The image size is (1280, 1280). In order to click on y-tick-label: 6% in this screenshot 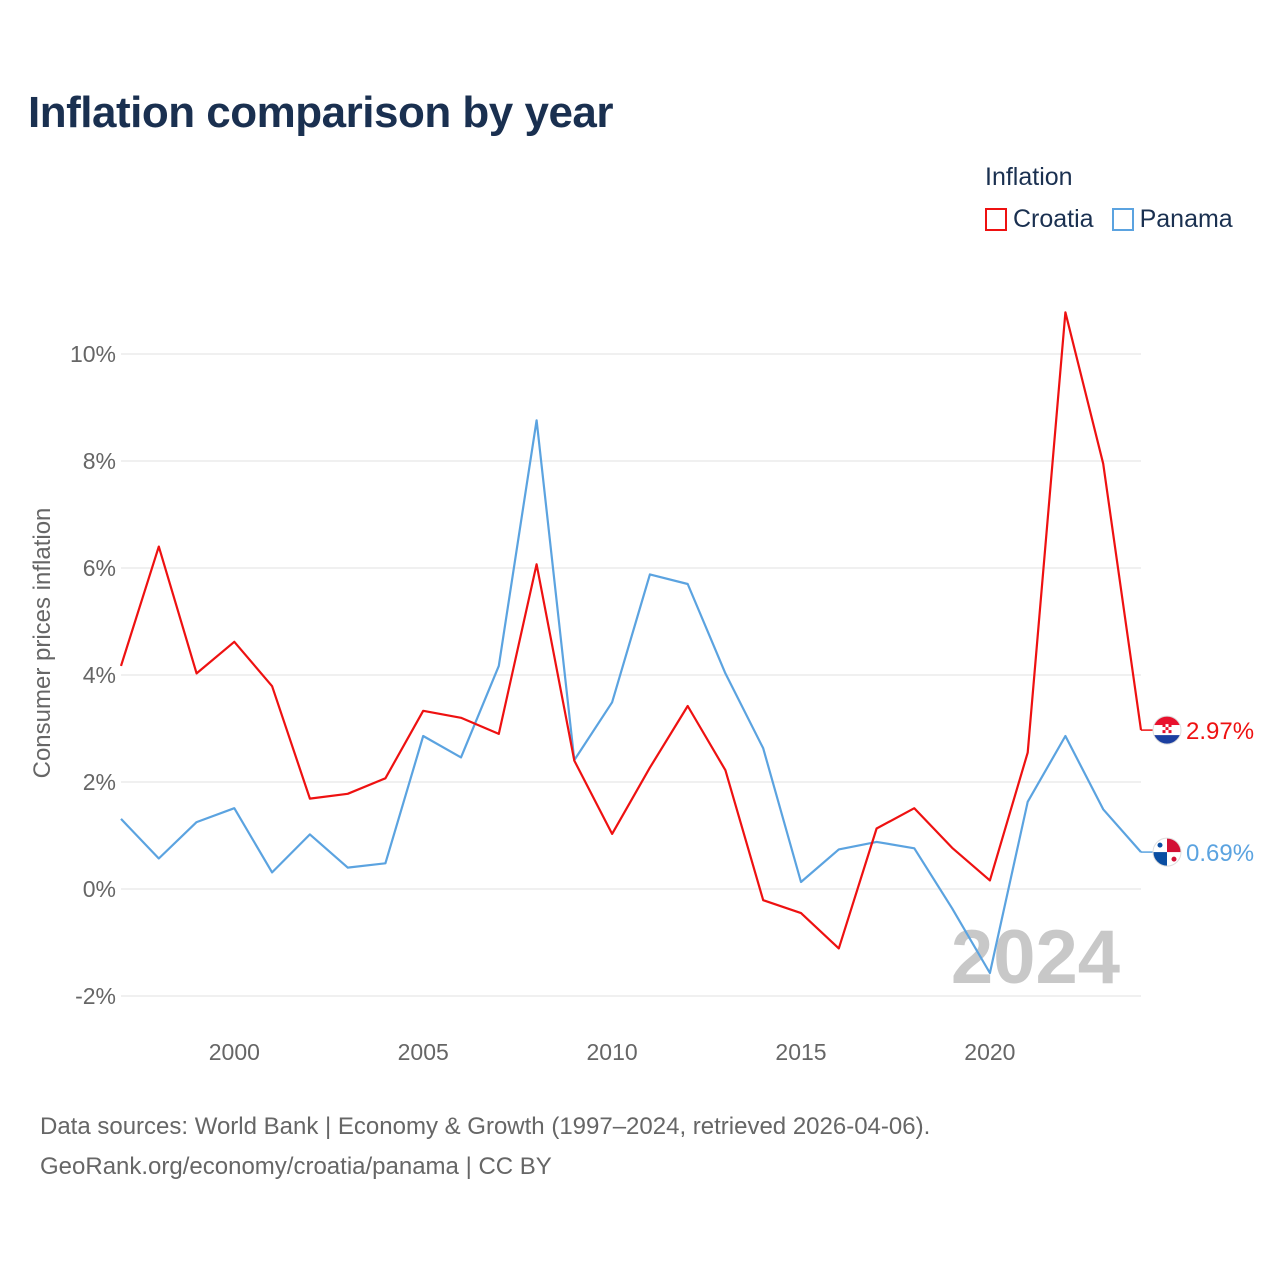, I will do `click(99, 568)`.